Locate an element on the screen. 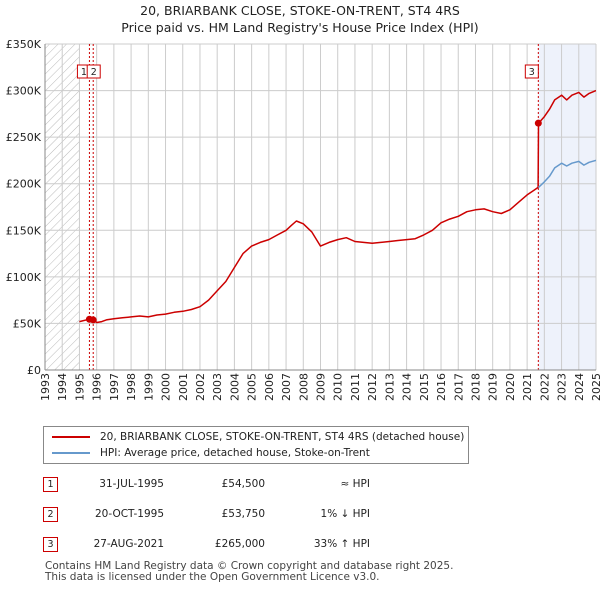 Image resolution: width=600 pixels, height=590 pixels. table-row: 2 20-OCT-1995 £53,750 1% ↓ HPI is located at coordinates (213, 514).